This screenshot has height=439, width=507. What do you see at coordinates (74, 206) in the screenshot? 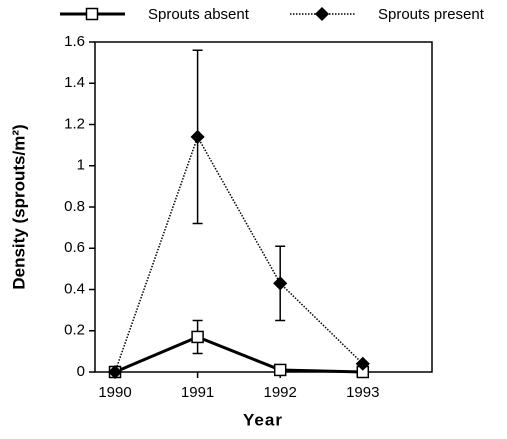
I see `y-tick-label: 0.8` at bounding box center [74, 206].